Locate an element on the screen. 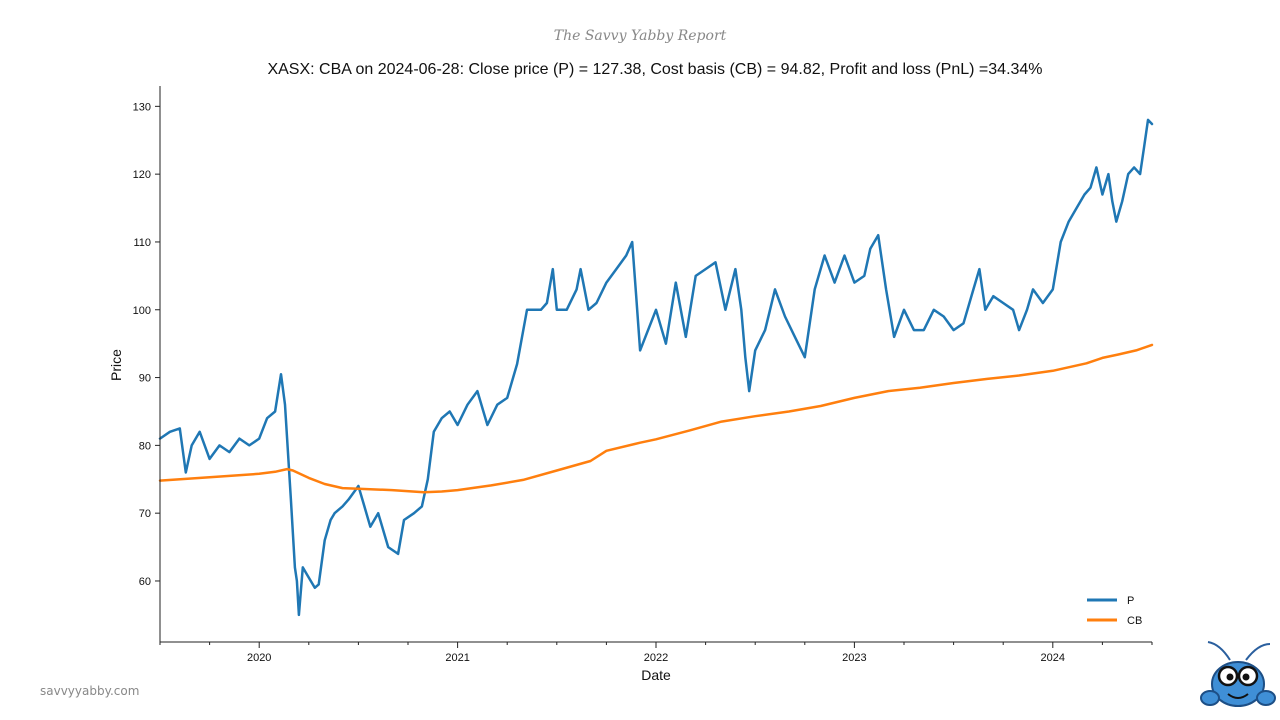 The image size is (1280, 720). x-tick-label: 2023 is located at coordinates (854, 658).